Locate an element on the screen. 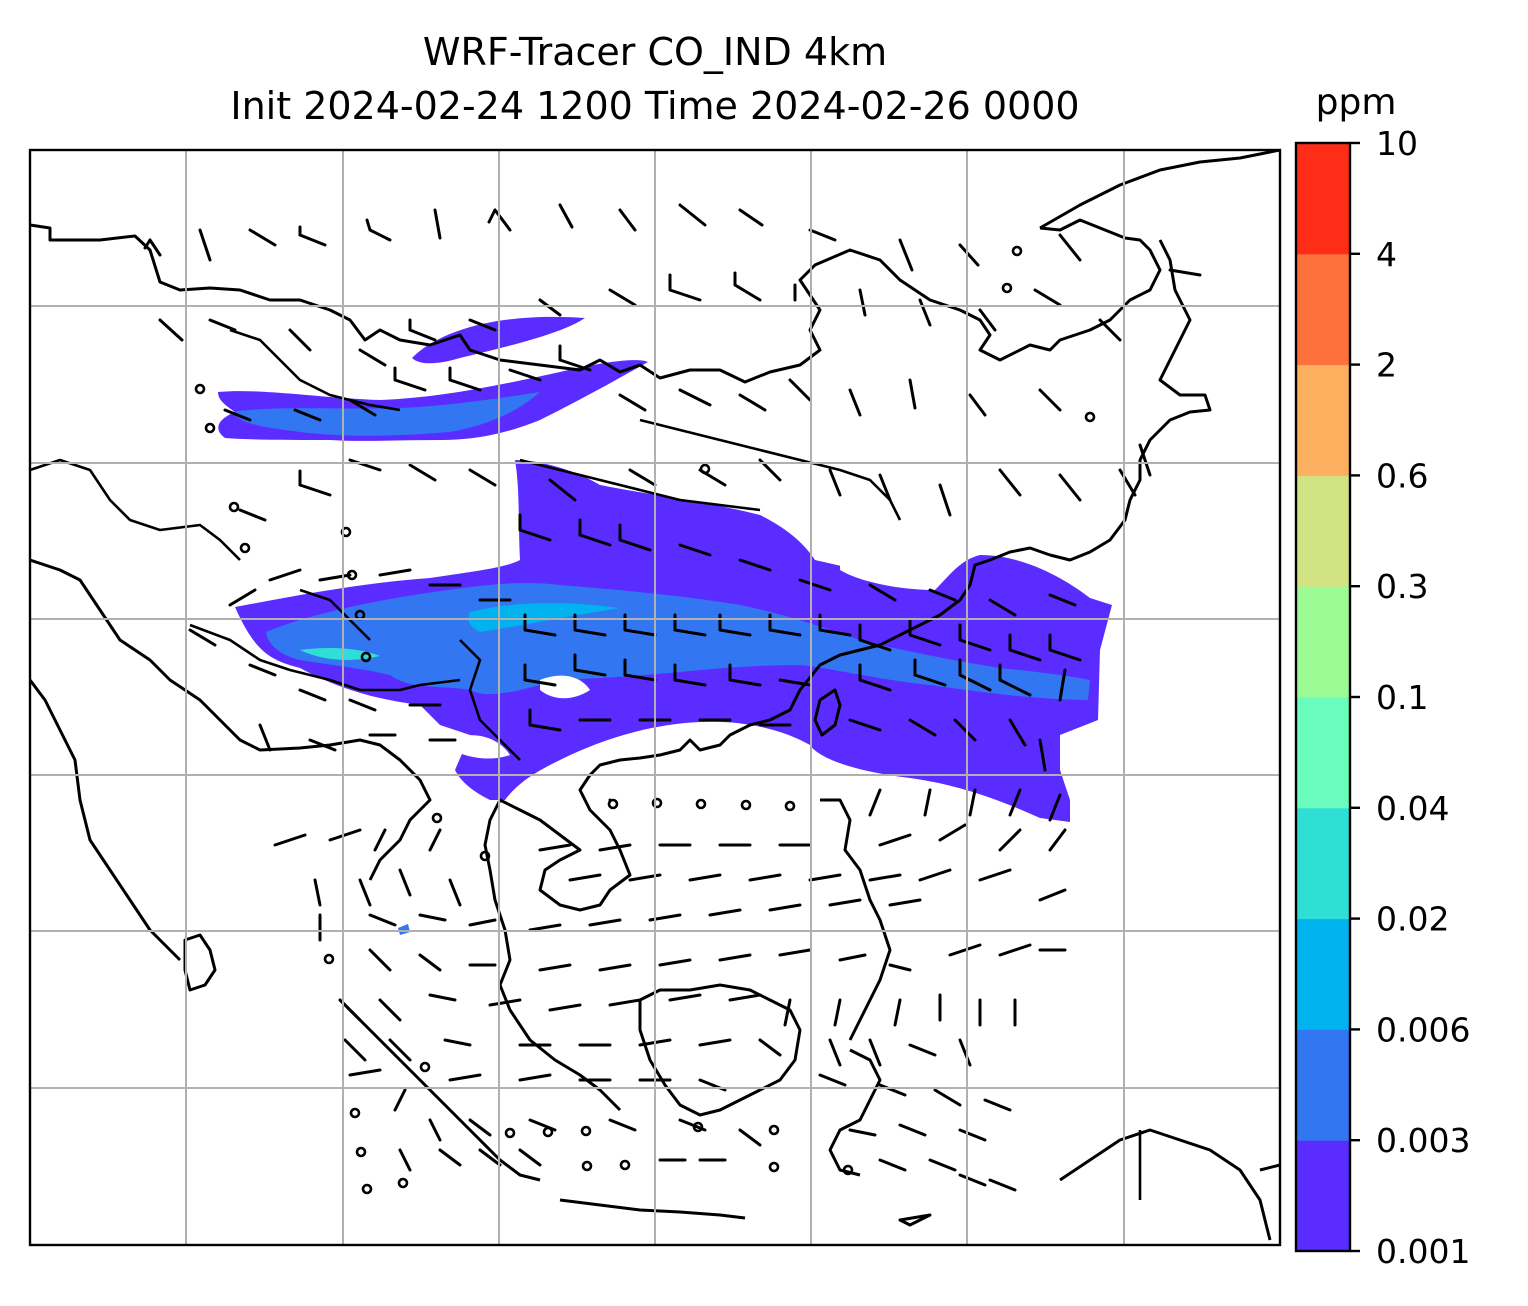 This screenshot has height=1306, width=1528. coast-sumatra is located at coordinates (439, 1090).